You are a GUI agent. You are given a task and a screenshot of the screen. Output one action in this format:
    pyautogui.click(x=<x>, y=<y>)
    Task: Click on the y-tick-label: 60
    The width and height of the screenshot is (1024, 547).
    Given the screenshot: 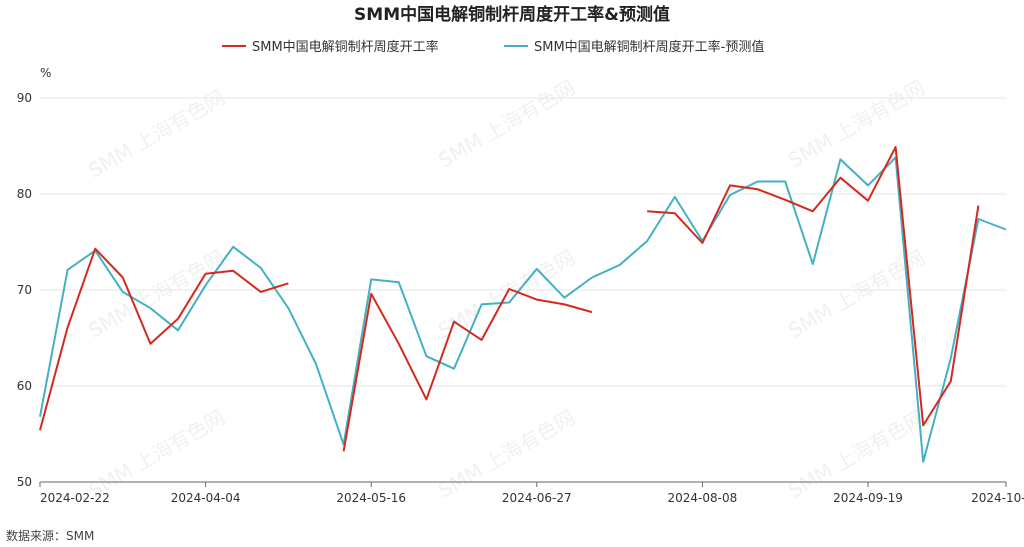 What is the action you would take?
    pyautogui.click(x=24, y=386)
    